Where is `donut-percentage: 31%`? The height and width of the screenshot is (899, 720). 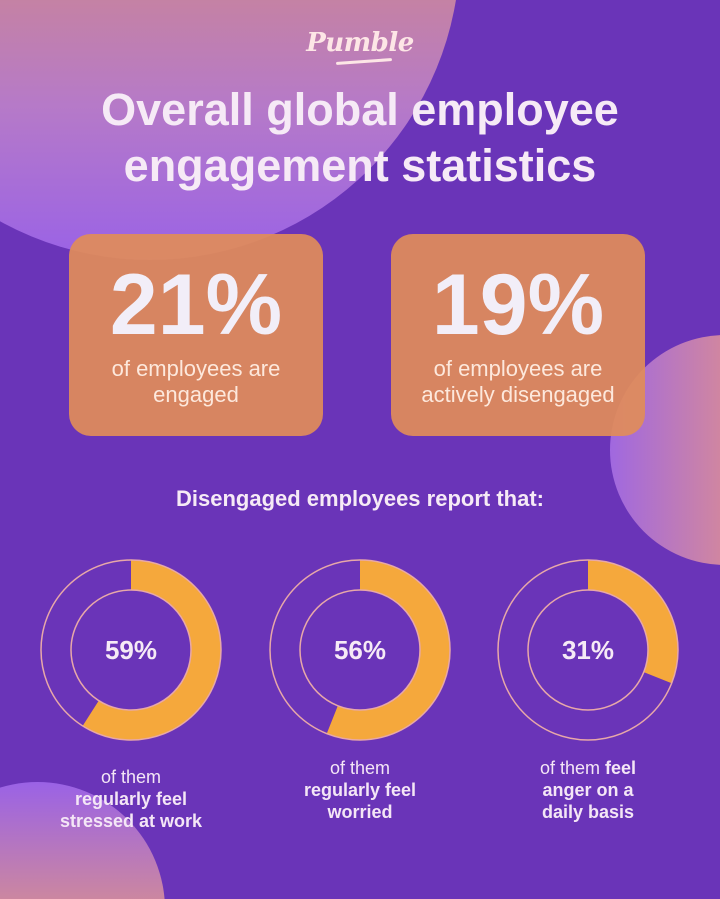 donut-percentage: 31% is located at coordinates (588, 650).